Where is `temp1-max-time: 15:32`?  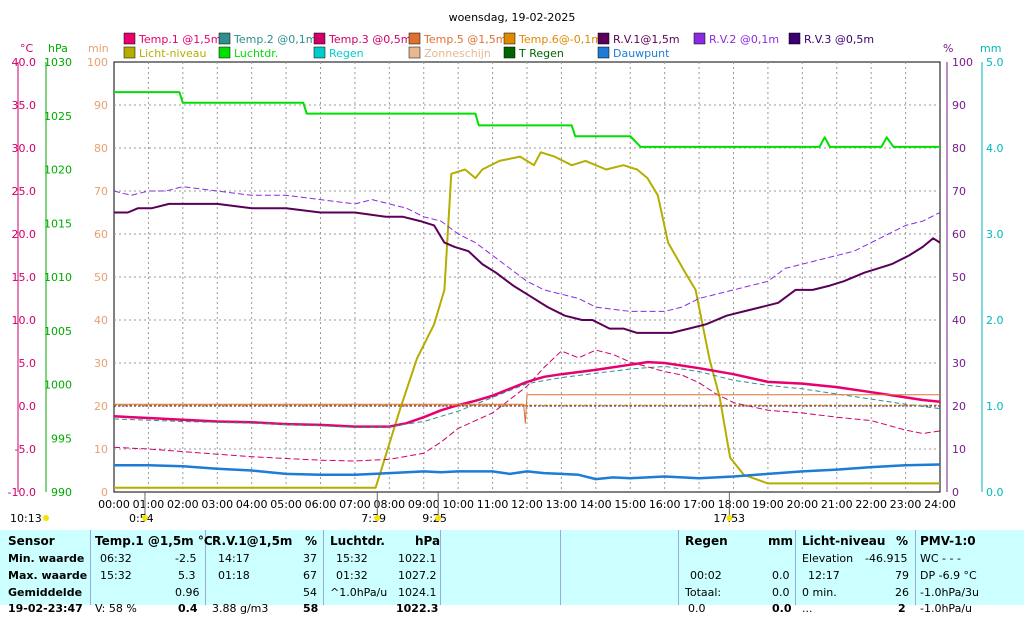
temp1-max-time: 15:32 is located at coordinates (116, 575).